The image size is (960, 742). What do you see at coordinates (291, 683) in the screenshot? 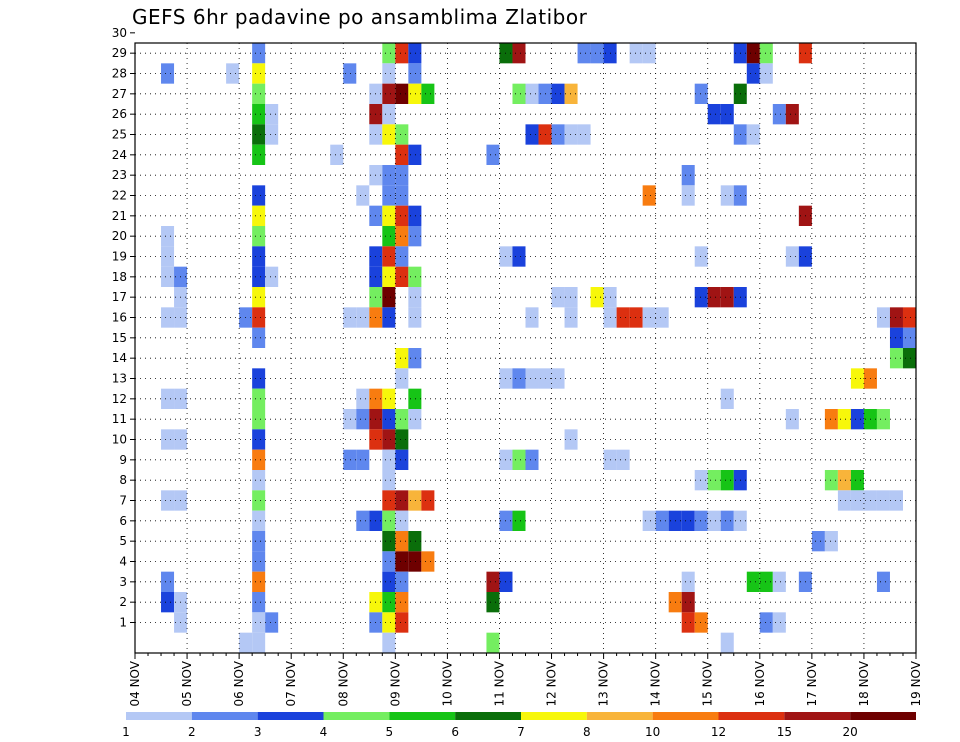
I see `x-tick-label: 07 NOV` at bounding box center [291, 683].